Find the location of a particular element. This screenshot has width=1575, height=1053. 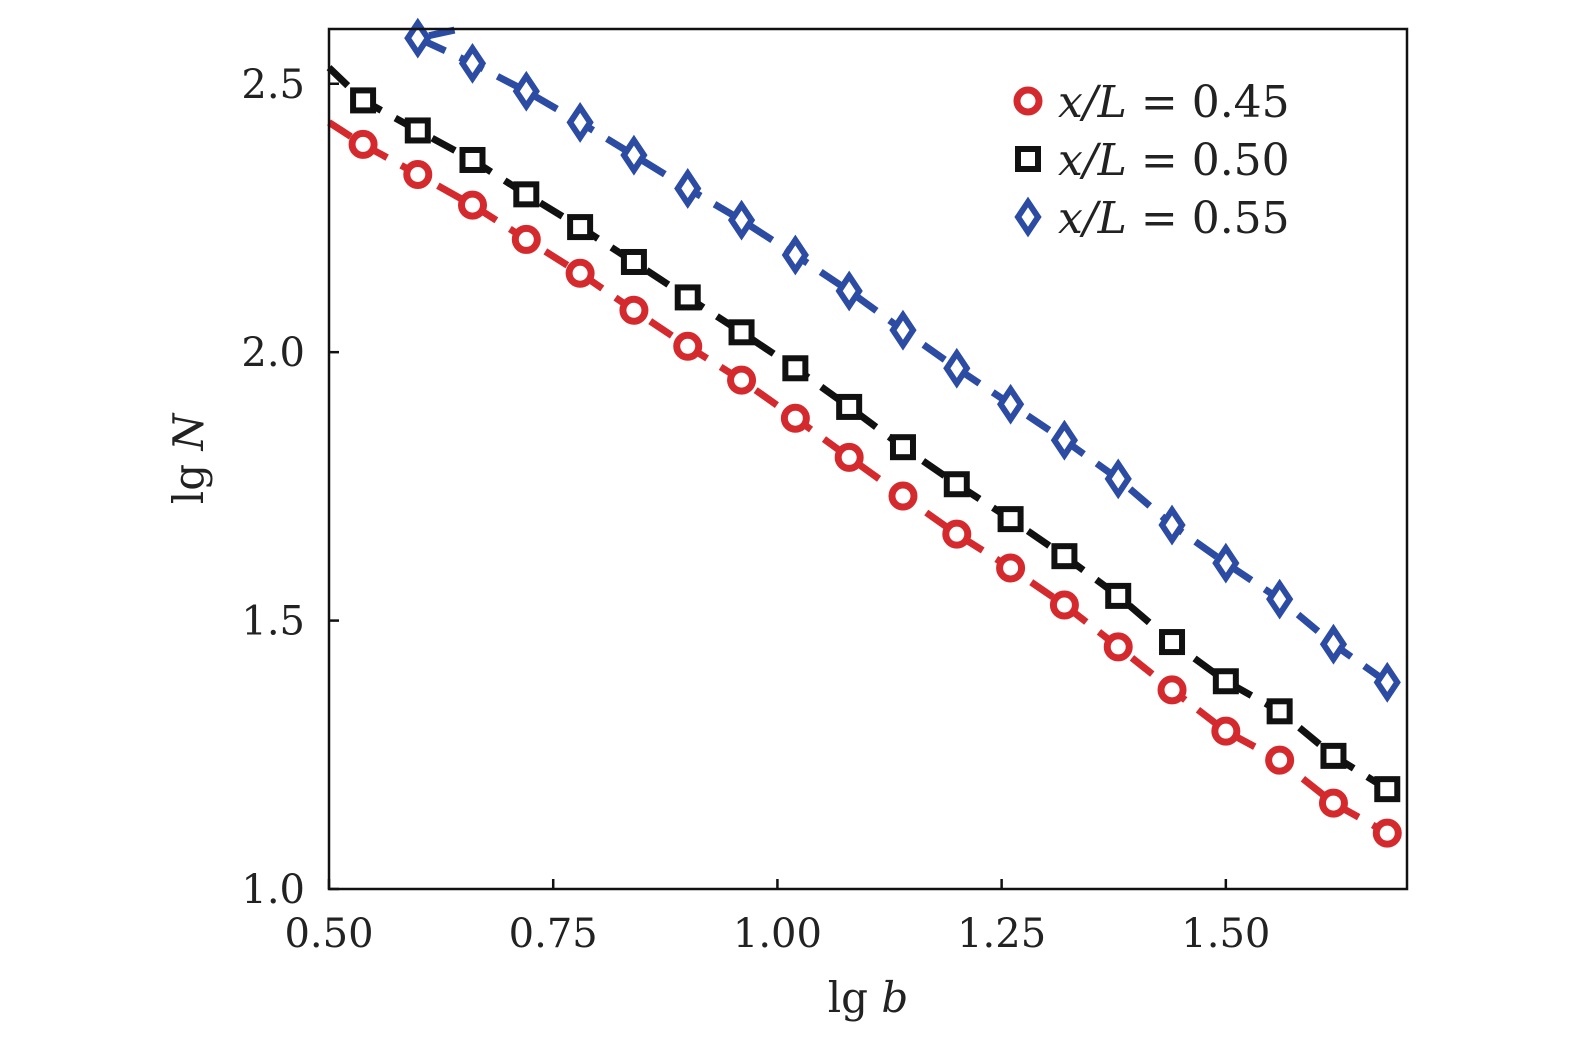

x-tick-label: 0.75 is located at coordinates (553, 934).